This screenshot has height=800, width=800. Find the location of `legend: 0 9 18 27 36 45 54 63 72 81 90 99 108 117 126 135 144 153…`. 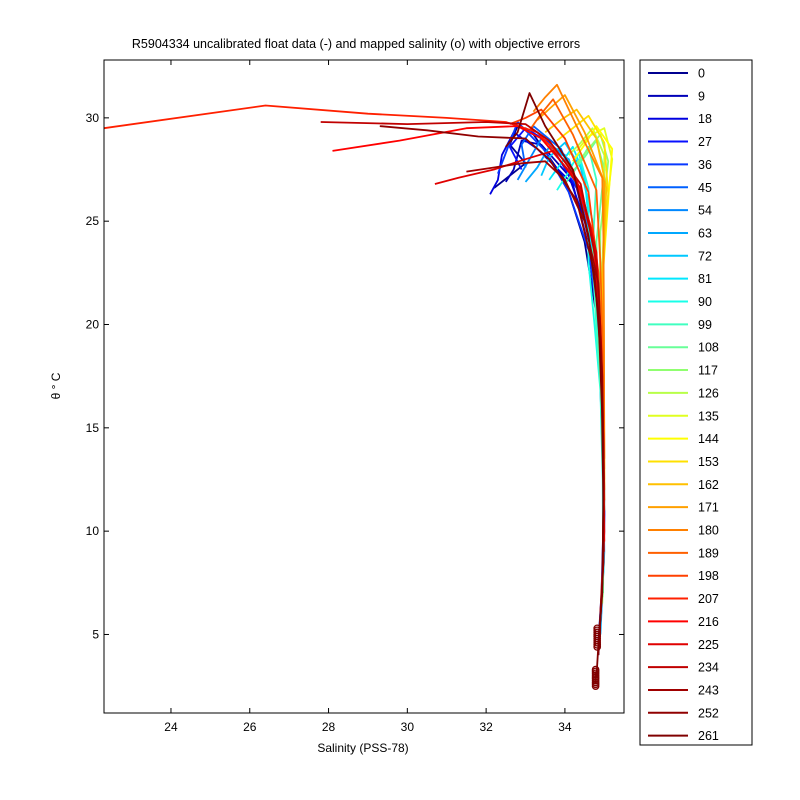

legend: 0 9 18 27 36 45 54 63 72 81 90 99 108 117 126 135 144 153… is located at coordinates (683, 405).